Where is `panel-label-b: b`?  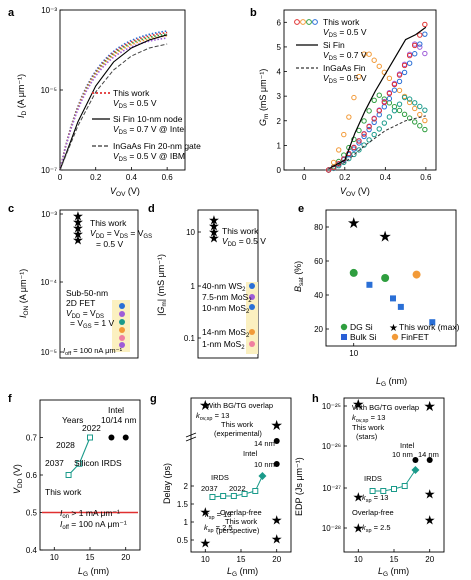
panel-label-b: b is located at coordinates (253, 13).